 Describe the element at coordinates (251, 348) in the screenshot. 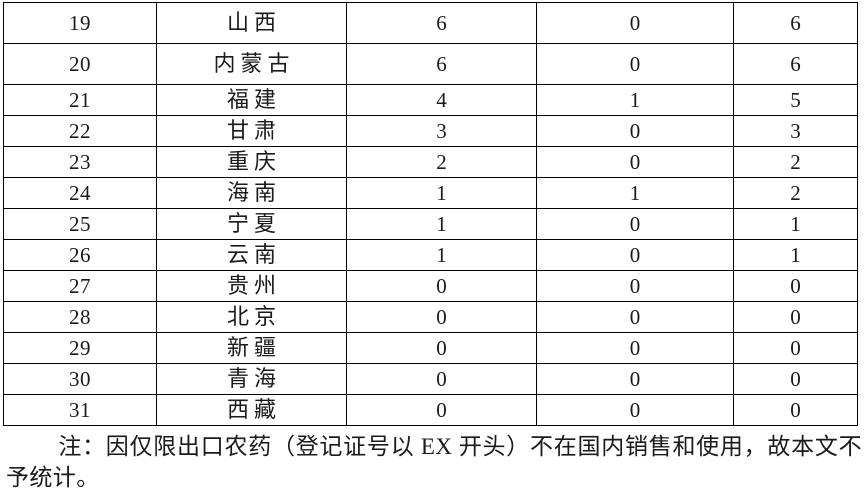

I see `cell-region: 新疆` at that location.